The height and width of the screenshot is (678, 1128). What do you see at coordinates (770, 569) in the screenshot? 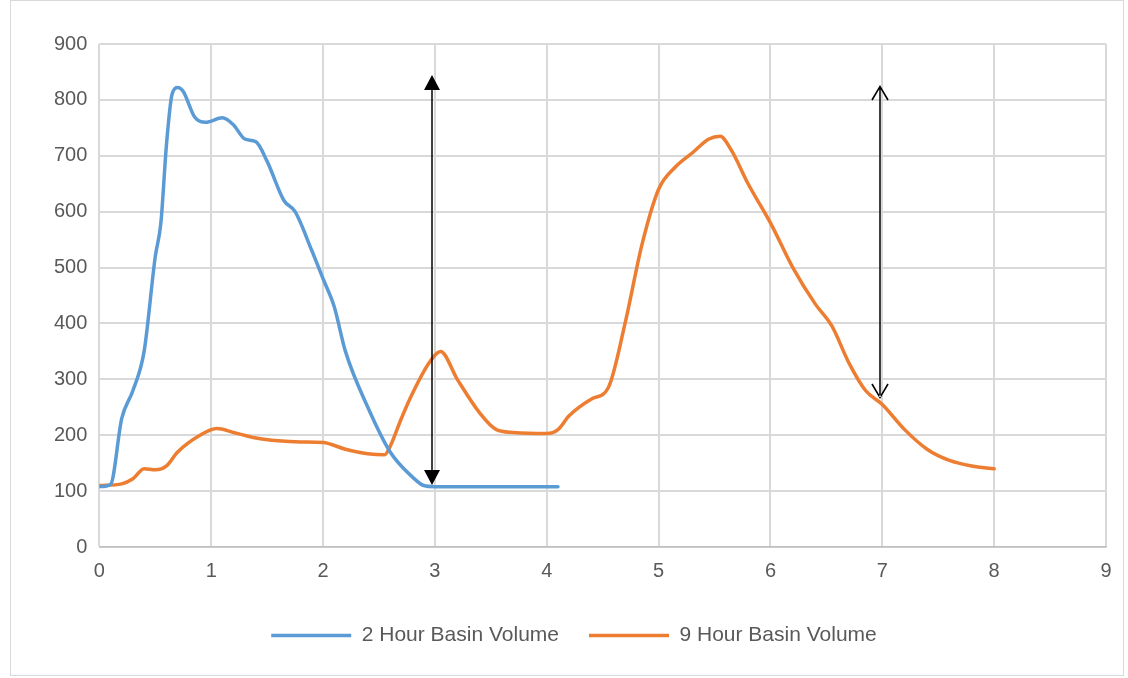
I see `x-tick-label: 6` at bounding box center [770, 569].